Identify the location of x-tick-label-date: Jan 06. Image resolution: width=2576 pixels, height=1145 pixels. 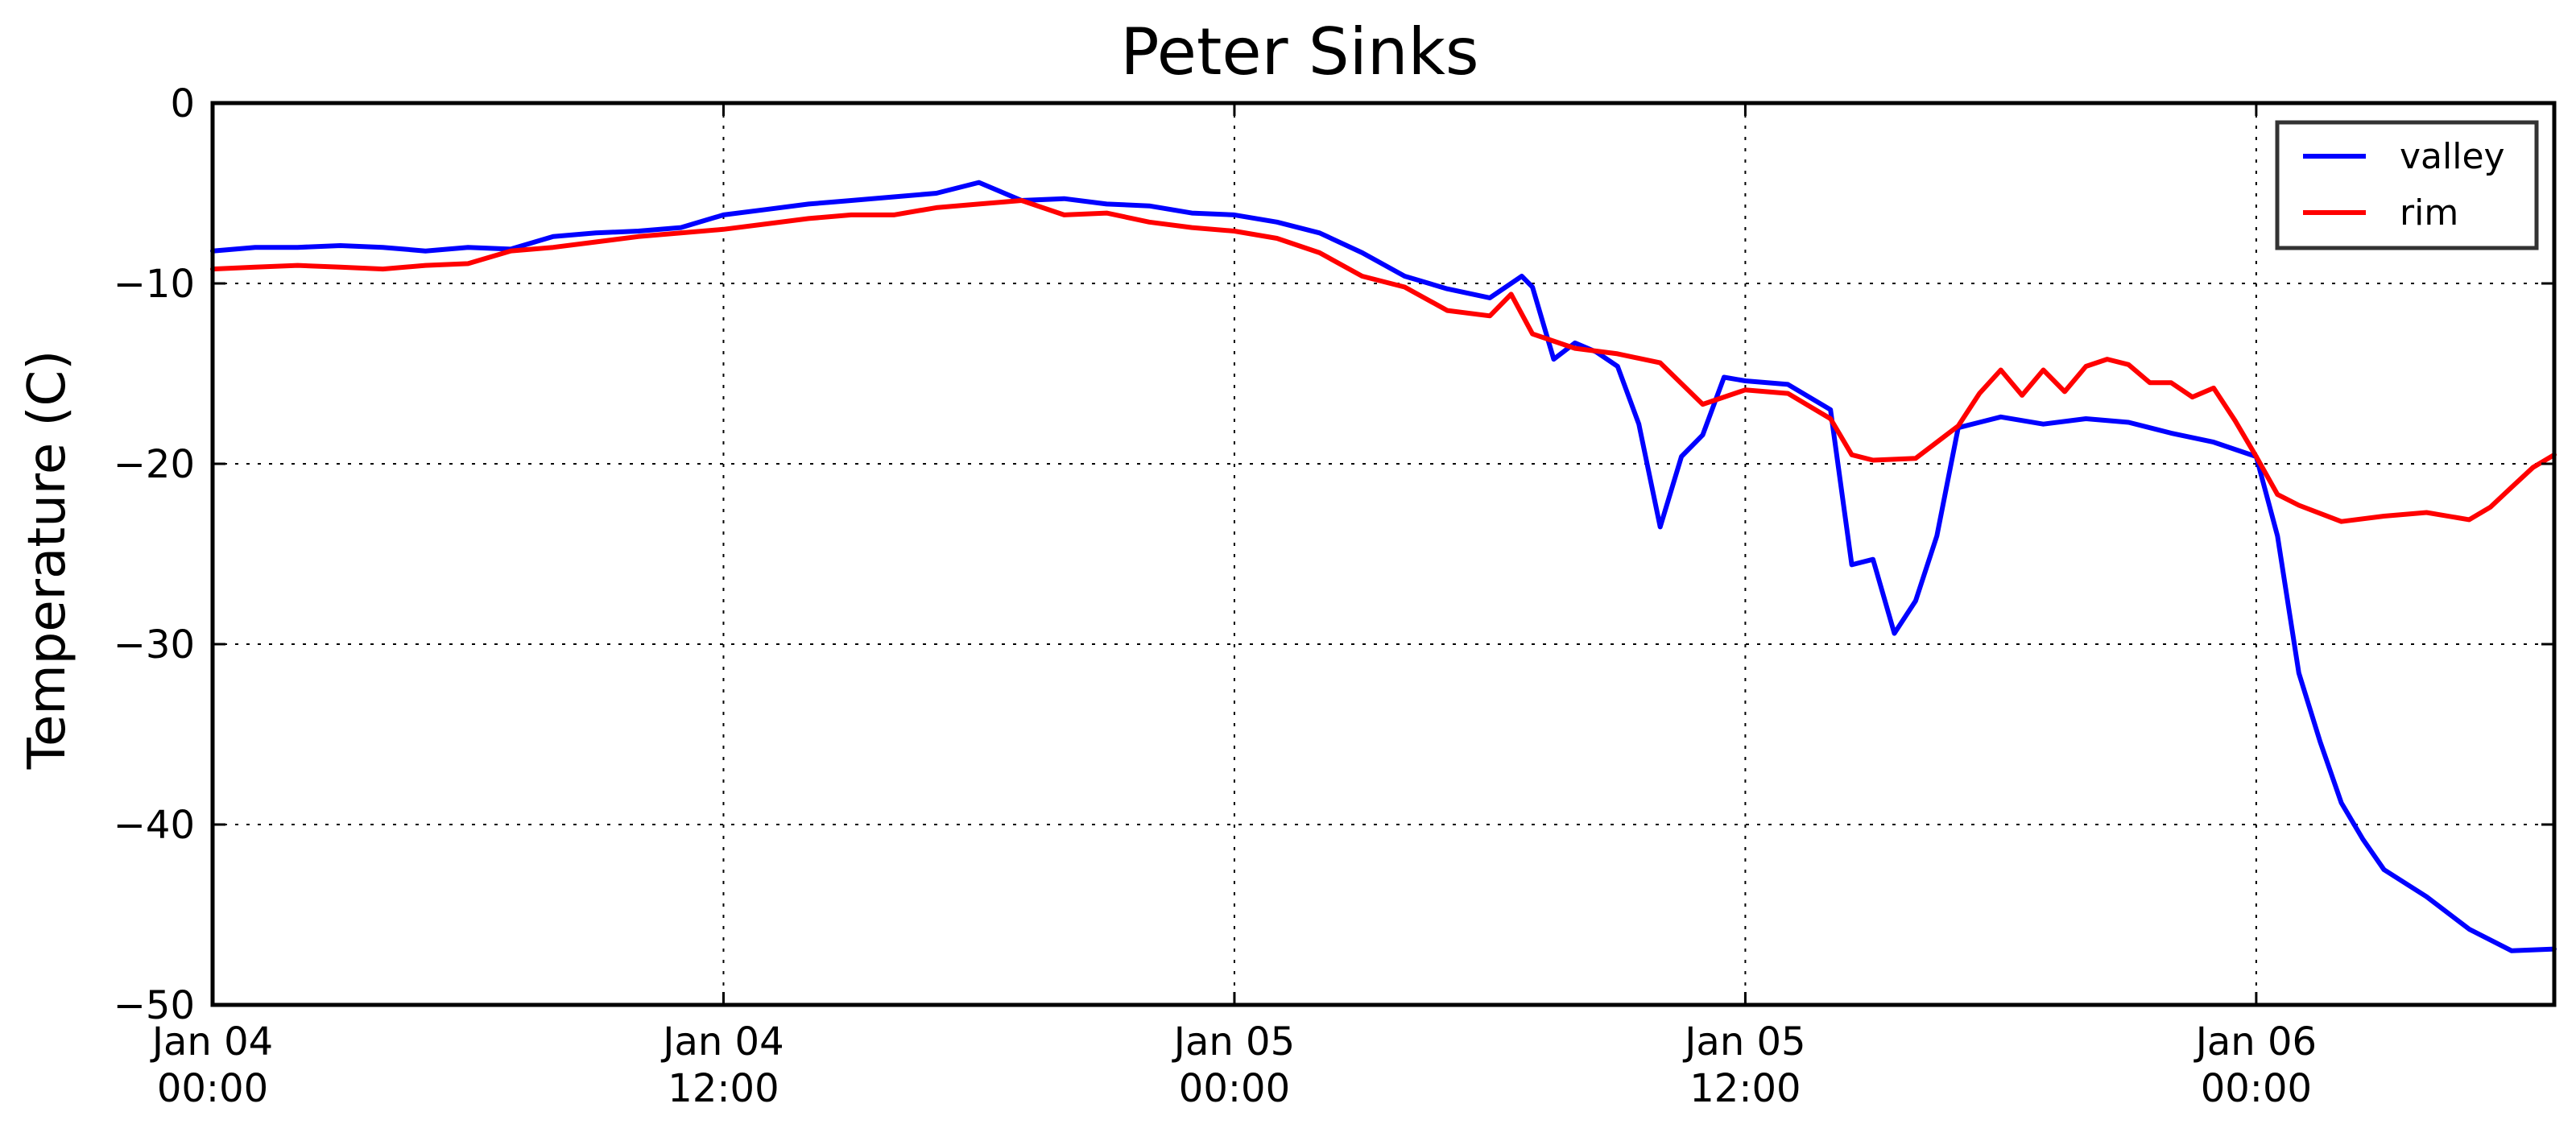
(2255, 1041).